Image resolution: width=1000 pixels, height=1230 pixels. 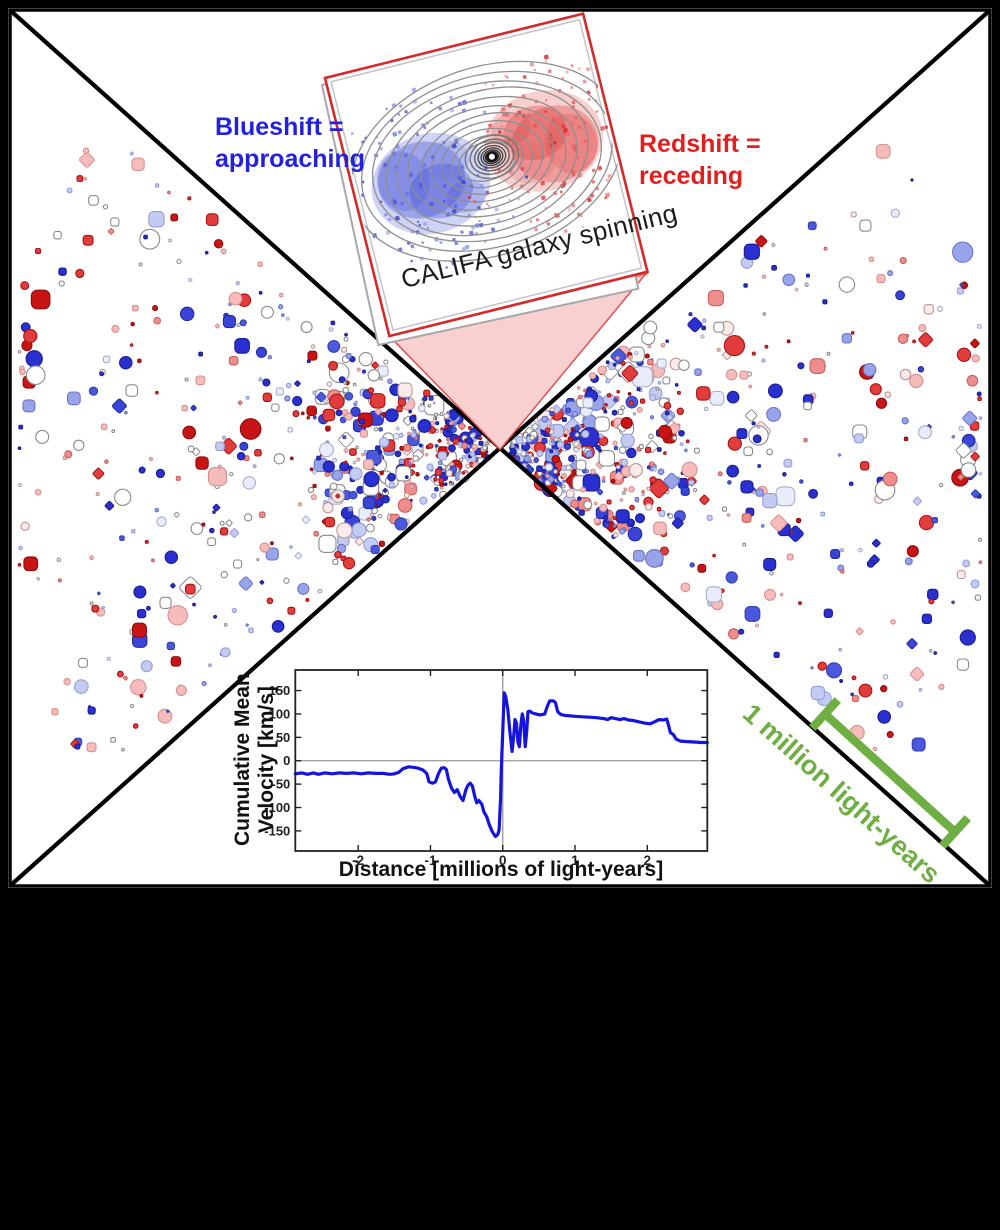 What do you see at coordinates (277, 830) in the screenshot?
I see `chart-y-tick-label: -150` at bounding box center [277, 830].